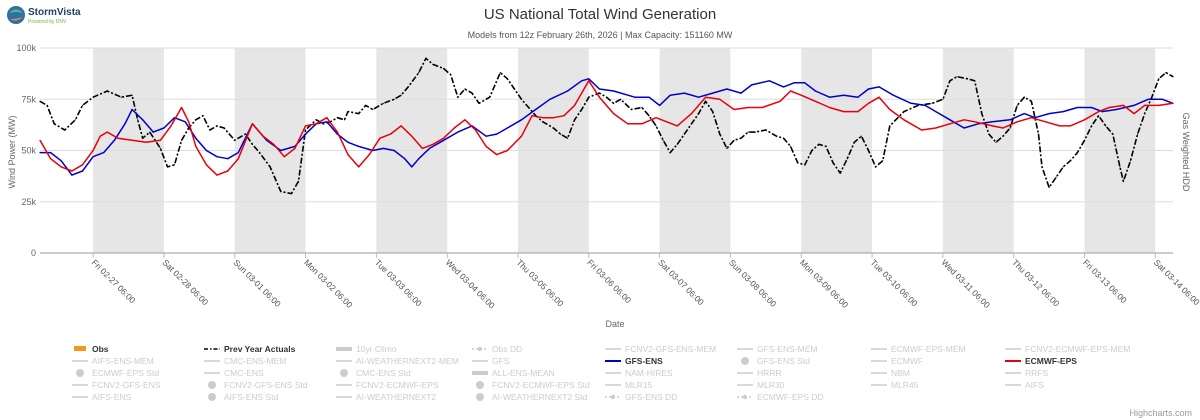  I want to click on legend-item-ecmwf-eps: ECMWF-EPS, so click(1041, 361).